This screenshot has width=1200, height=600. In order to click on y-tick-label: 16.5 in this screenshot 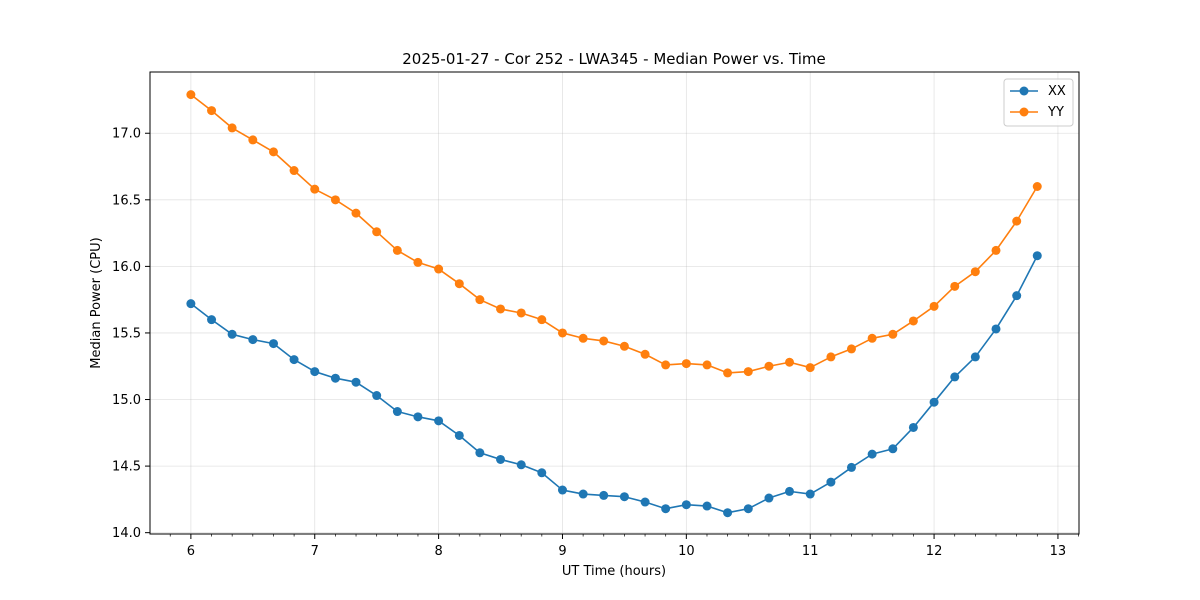, I will do `click(126, 200)`.